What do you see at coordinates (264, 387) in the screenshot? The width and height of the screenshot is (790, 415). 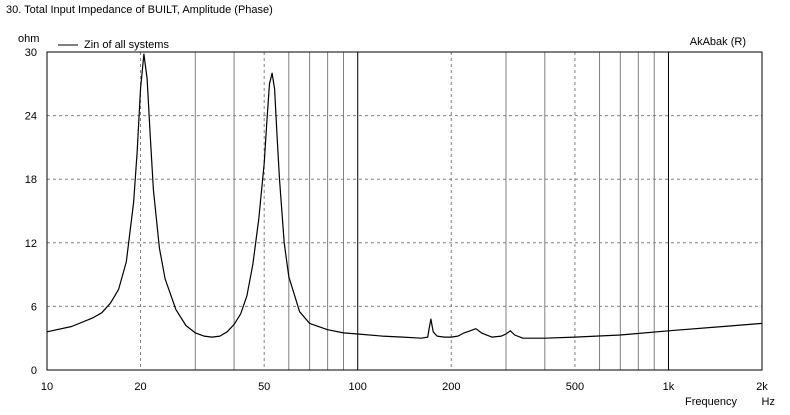 I see `x-tick-label: 50` at bounding box center [264, 387].